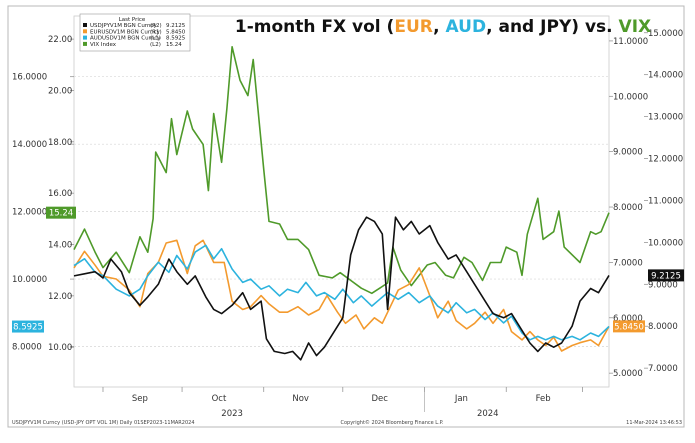 The height and width of the screenshot is (443, 695). Describe the element at coordinates (60, 40) in the screenshot. I see `axis-tick-label: 22.00` at that location.